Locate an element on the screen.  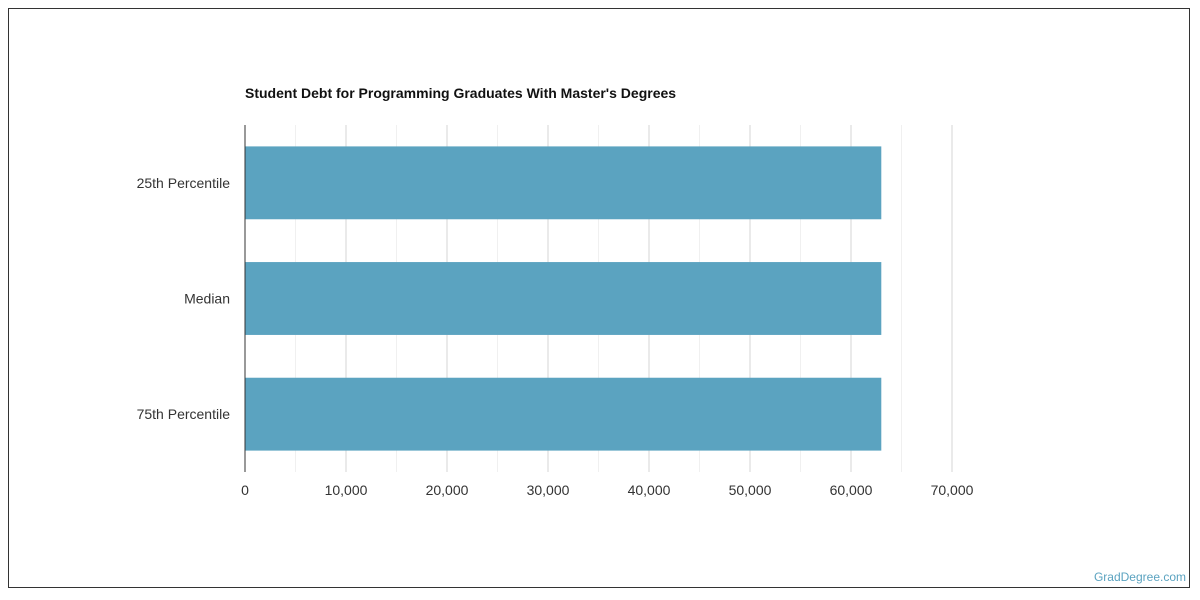
x-tick-label: 10,000 is located at coordinates (346, 490).